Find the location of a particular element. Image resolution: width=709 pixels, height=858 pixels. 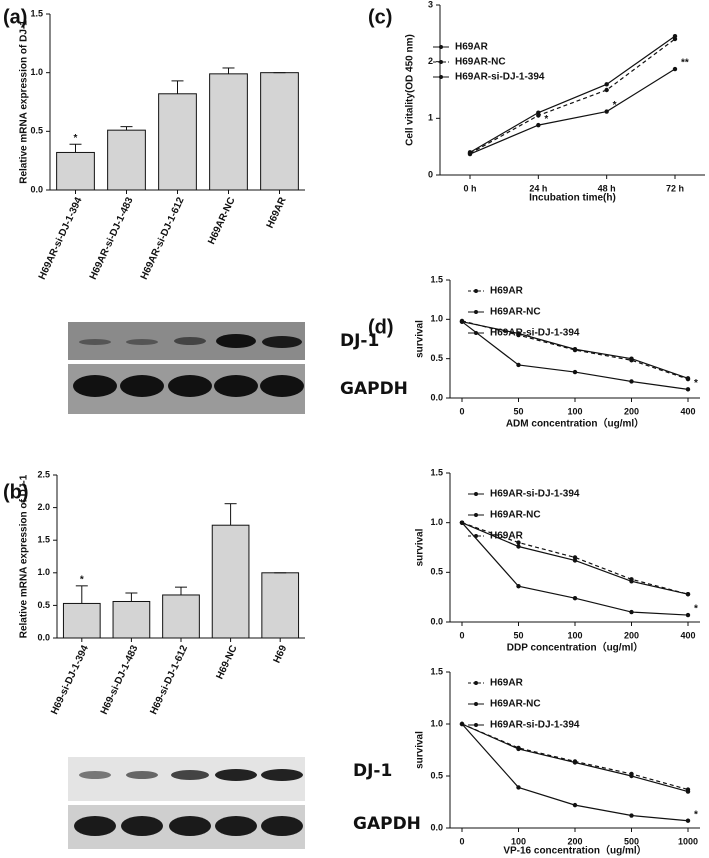

y-tick-label: 2.5 is located at coordinates (43, 474).